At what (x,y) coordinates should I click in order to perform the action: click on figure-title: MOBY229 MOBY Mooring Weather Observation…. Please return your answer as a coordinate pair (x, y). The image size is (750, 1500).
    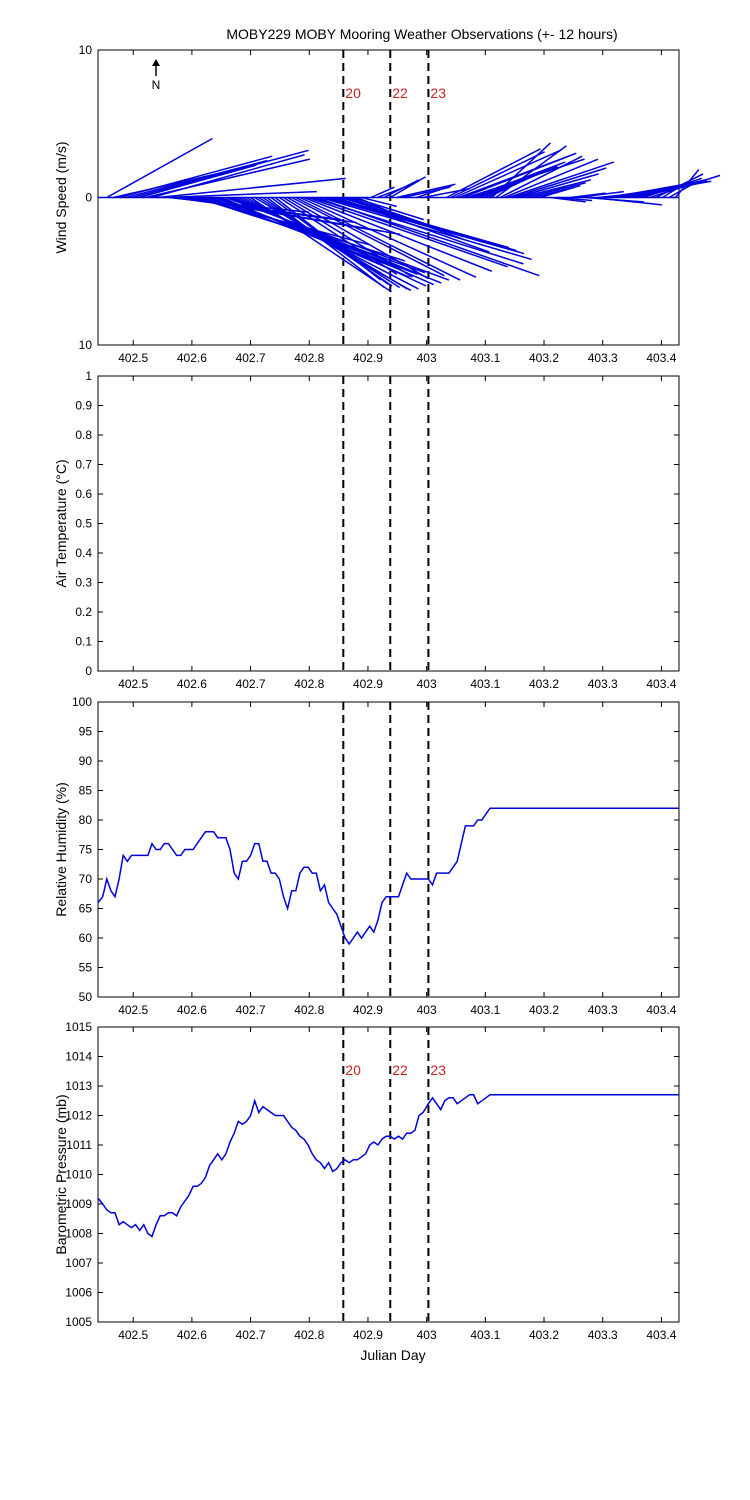
    Looking at the image, I should click on (421, 34).